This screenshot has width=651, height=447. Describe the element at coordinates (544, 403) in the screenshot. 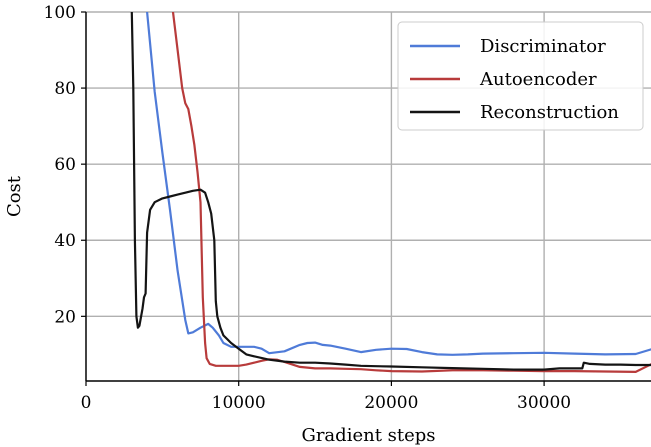

I see `x-tick-label: 30000` at that location.